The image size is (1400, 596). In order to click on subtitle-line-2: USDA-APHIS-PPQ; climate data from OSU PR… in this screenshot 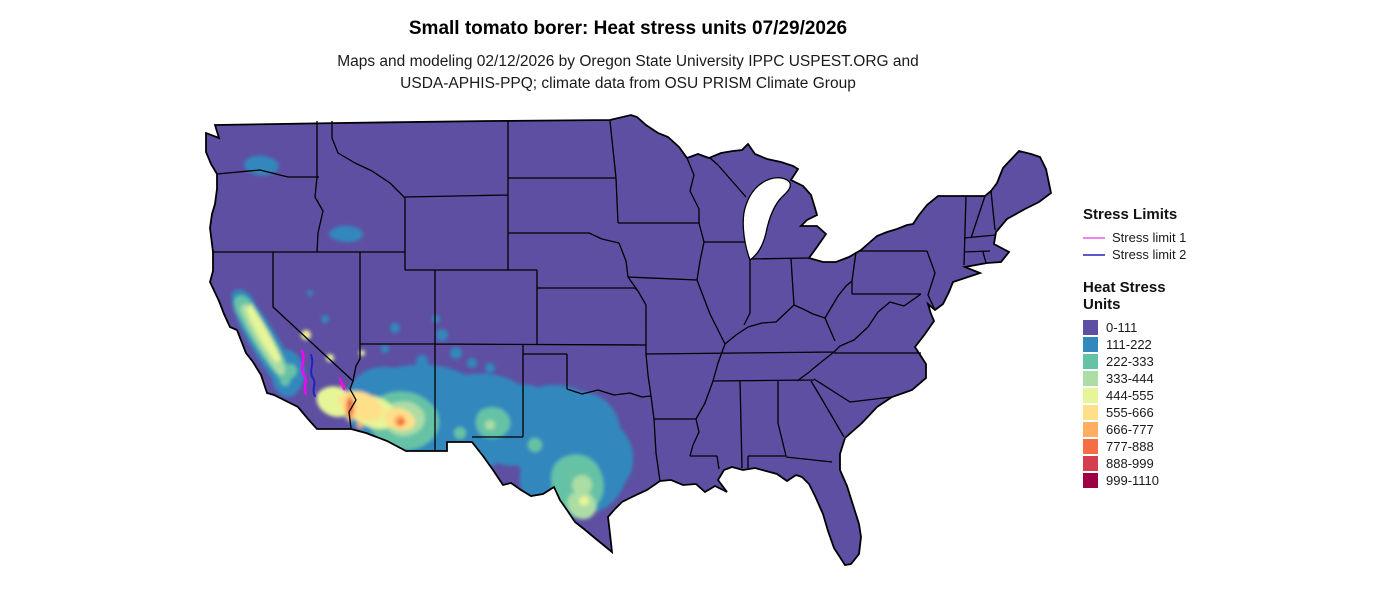, I will do `click(628, 83)`.